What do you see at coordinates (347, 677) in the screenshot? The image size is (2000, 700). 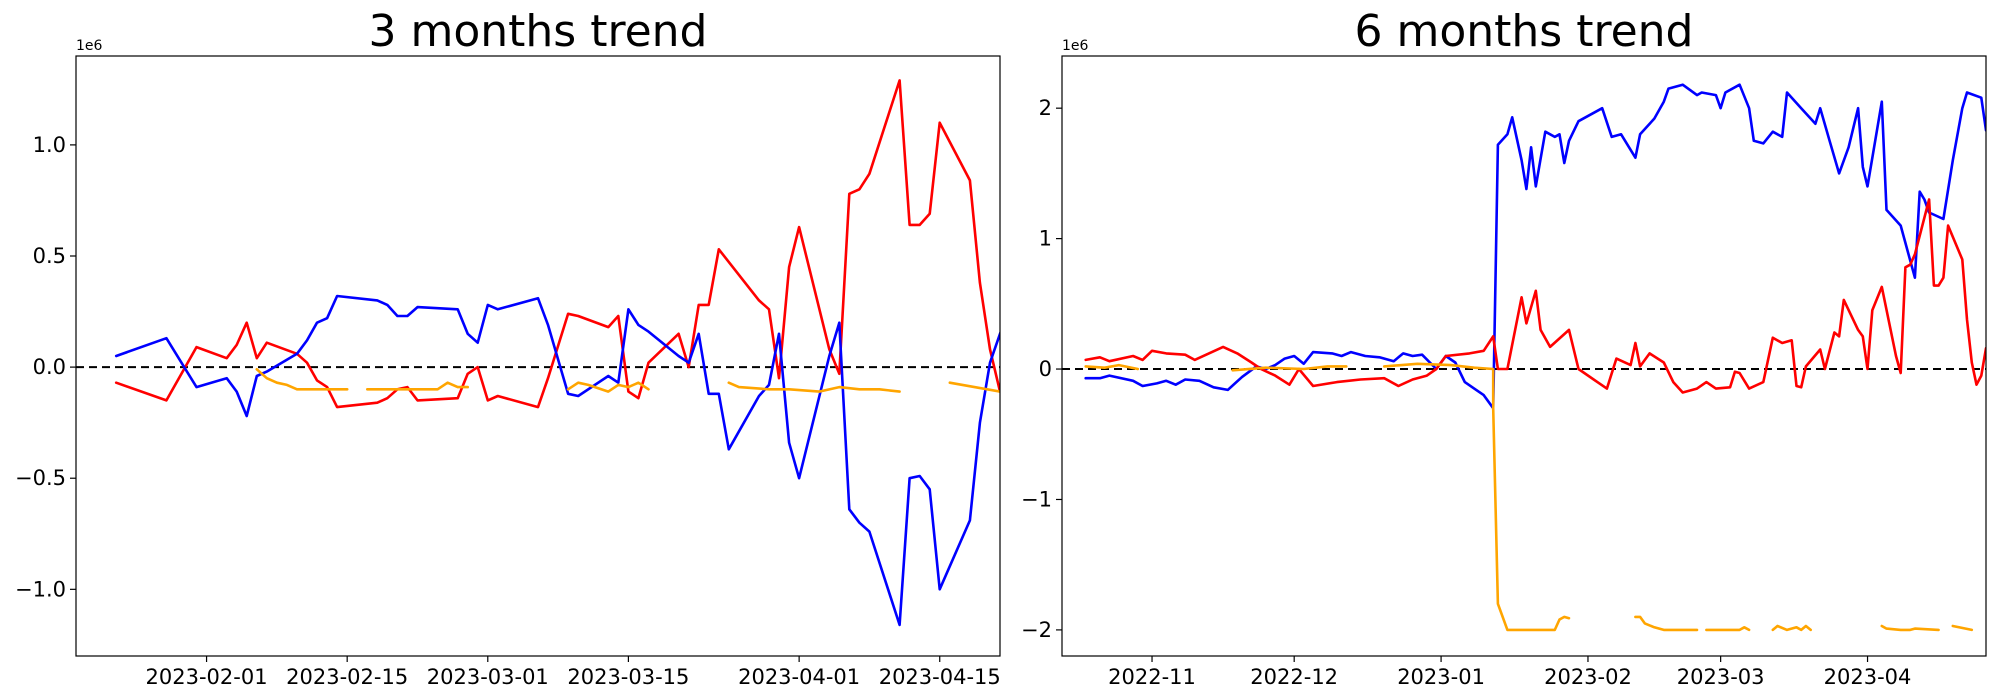 I see `x-tick-label: 2023-02-15` at bounding box center [347, 677].